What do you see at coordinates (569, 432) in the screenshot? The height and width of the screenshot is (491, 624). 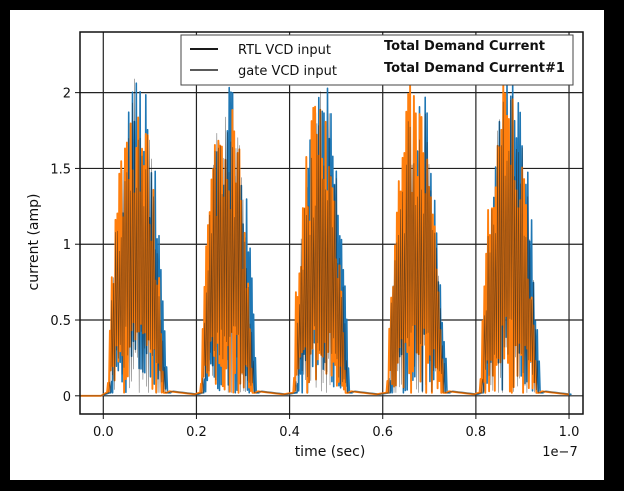 I see `x-tick-label: 1.0` at bounding box center [569, 432].